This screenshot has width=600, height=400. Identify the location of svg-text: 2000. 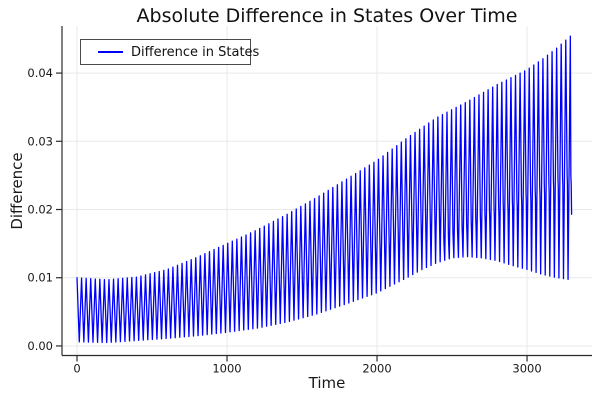
(376, 369).